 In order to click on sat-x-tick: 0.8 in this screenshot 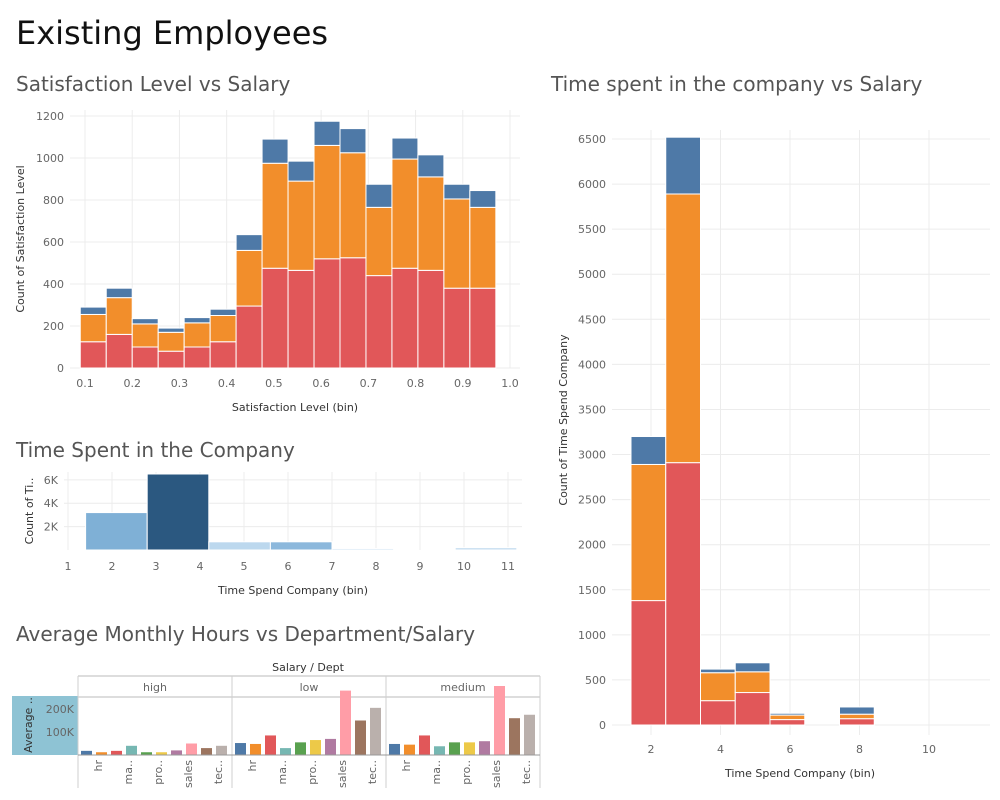, I will do `click(416, 383)`.